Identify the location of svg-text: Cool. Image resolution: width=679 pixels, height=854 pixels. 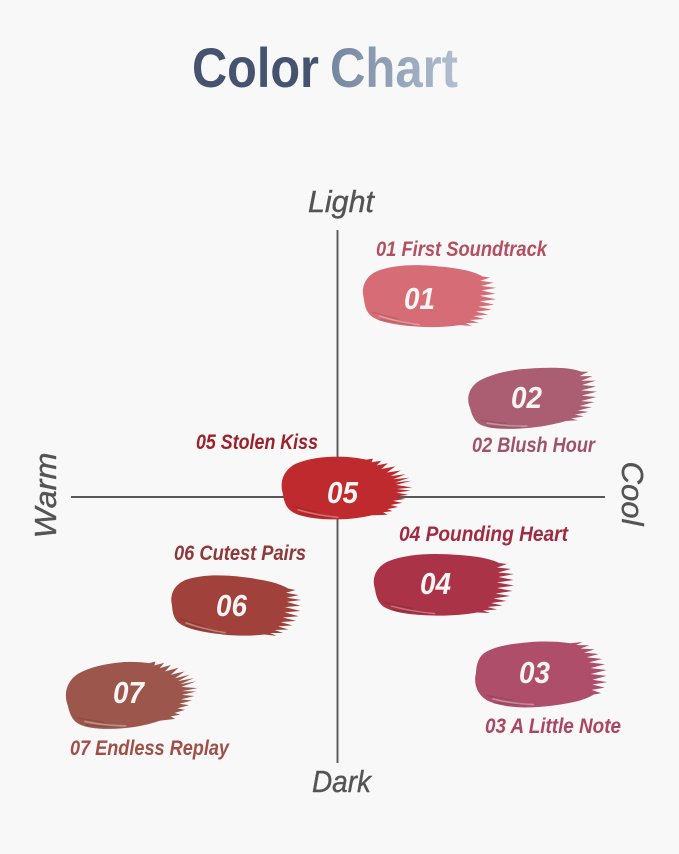
(632, 494).